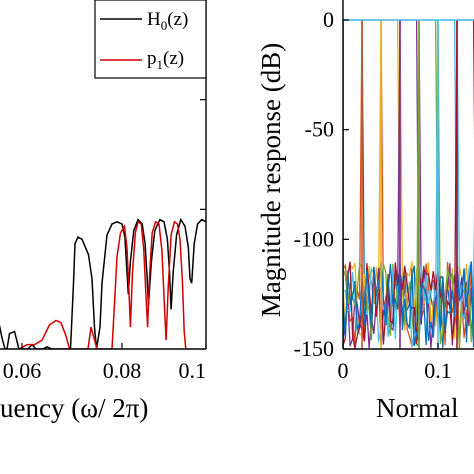 The width and height of the screenshot is (474, 474). Describe the element at coordinates (314, 348) in the screenshot. I see `right-ytick-label-3: -150` at that location.